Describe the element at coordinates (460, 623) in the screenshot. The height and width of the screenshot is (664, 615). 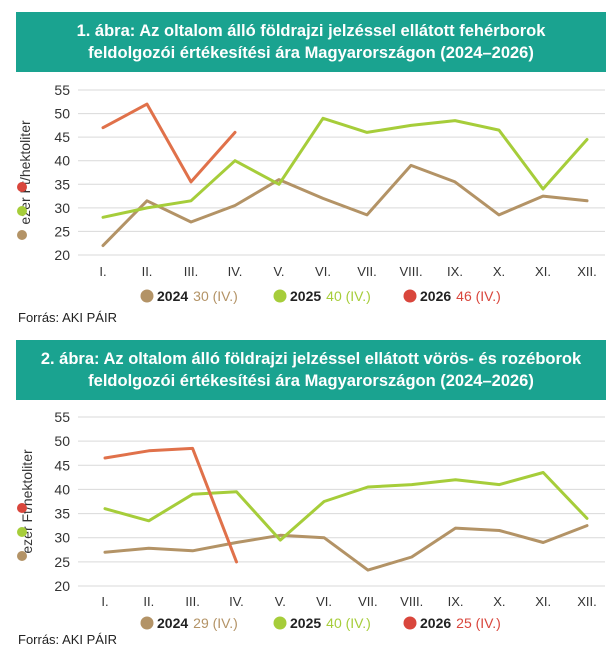
I see `legend-label: 2026 25 (IV.)` at that location.